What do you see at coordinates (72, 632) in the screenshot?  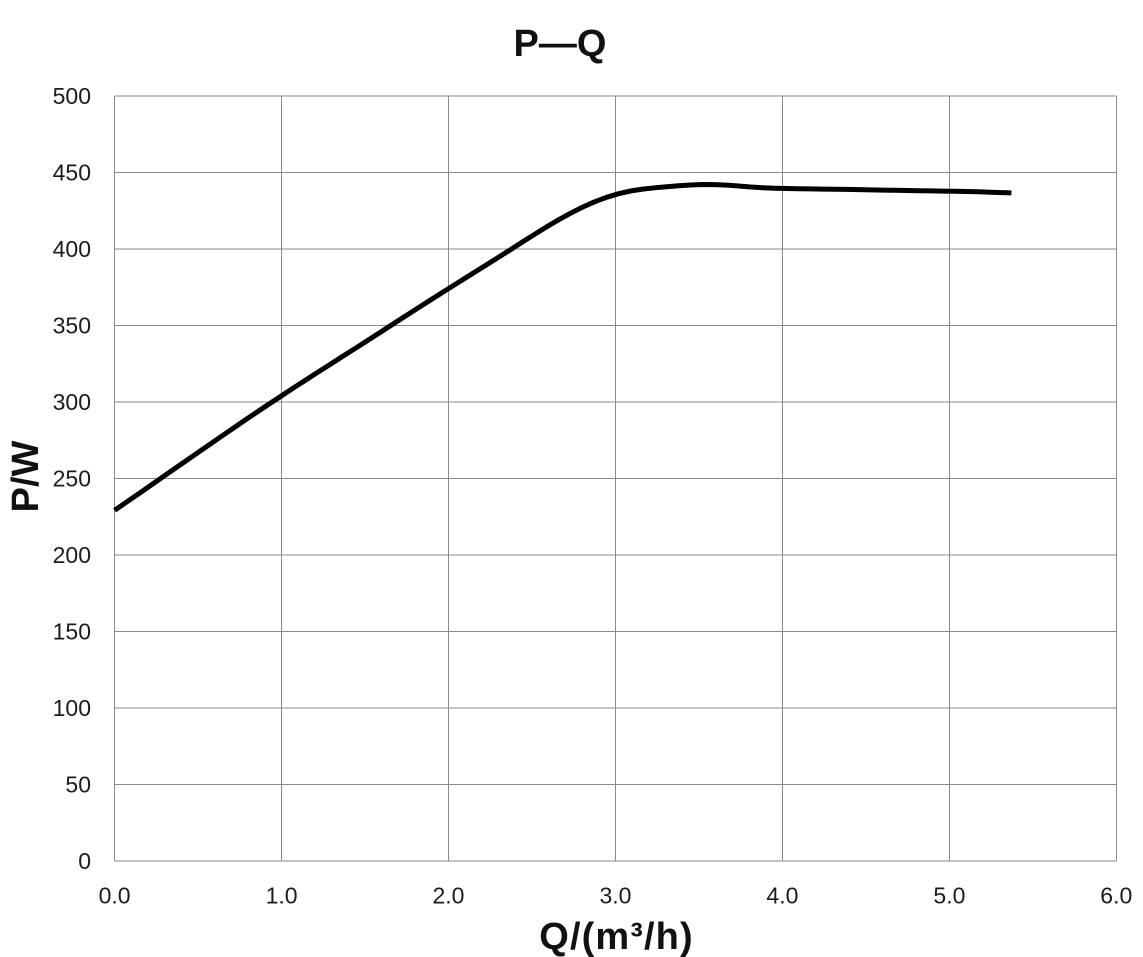 I see `svg-text: 150` at bounding box center [72, 632].